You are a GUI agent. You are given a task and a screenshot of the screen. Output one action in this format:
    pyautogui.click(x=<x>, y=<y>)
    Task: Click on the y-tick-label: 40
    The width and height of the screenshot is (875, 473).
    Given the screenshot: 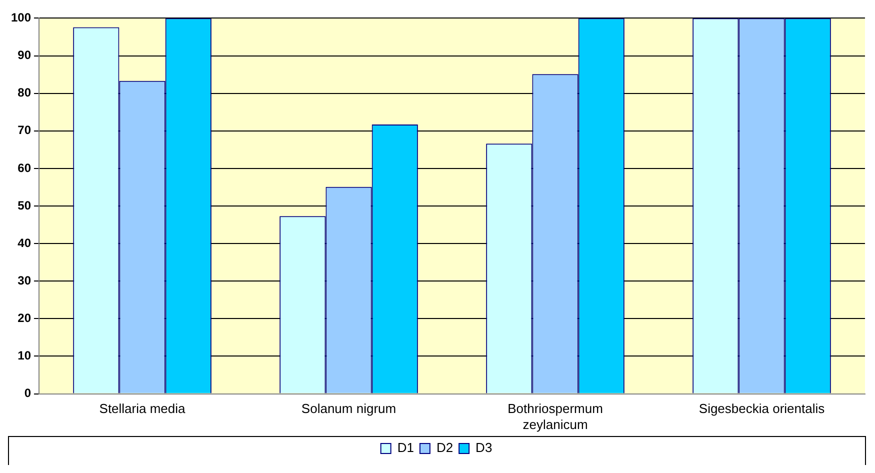 What is the action you would take?
    pyautogui.click(x=25, y=243)
    